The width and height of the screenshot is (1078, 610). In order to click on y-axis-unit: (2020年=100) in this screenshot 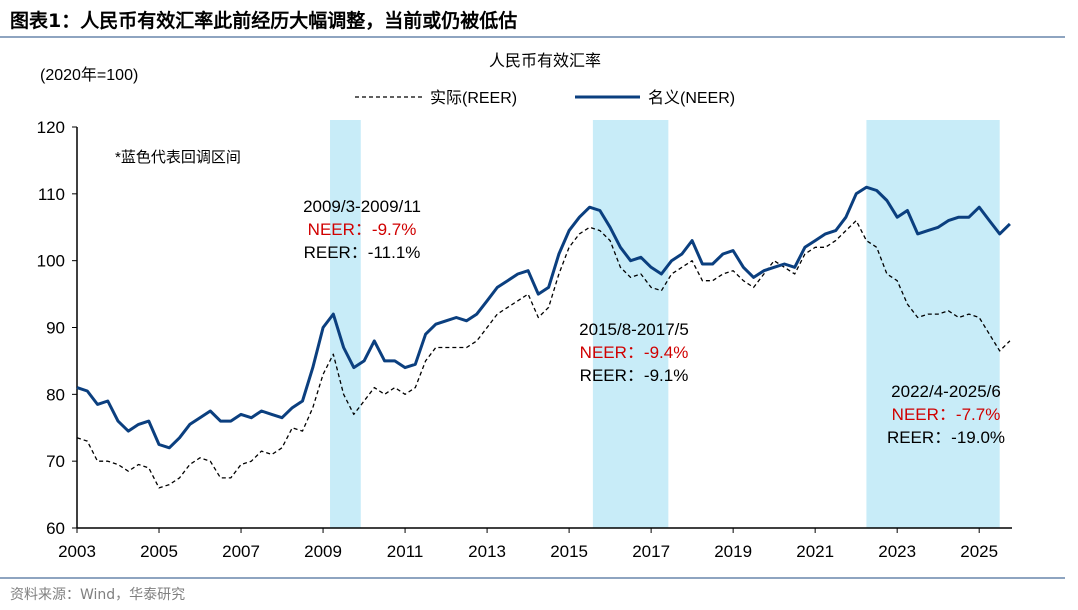, I will do `click(89, 75)`.